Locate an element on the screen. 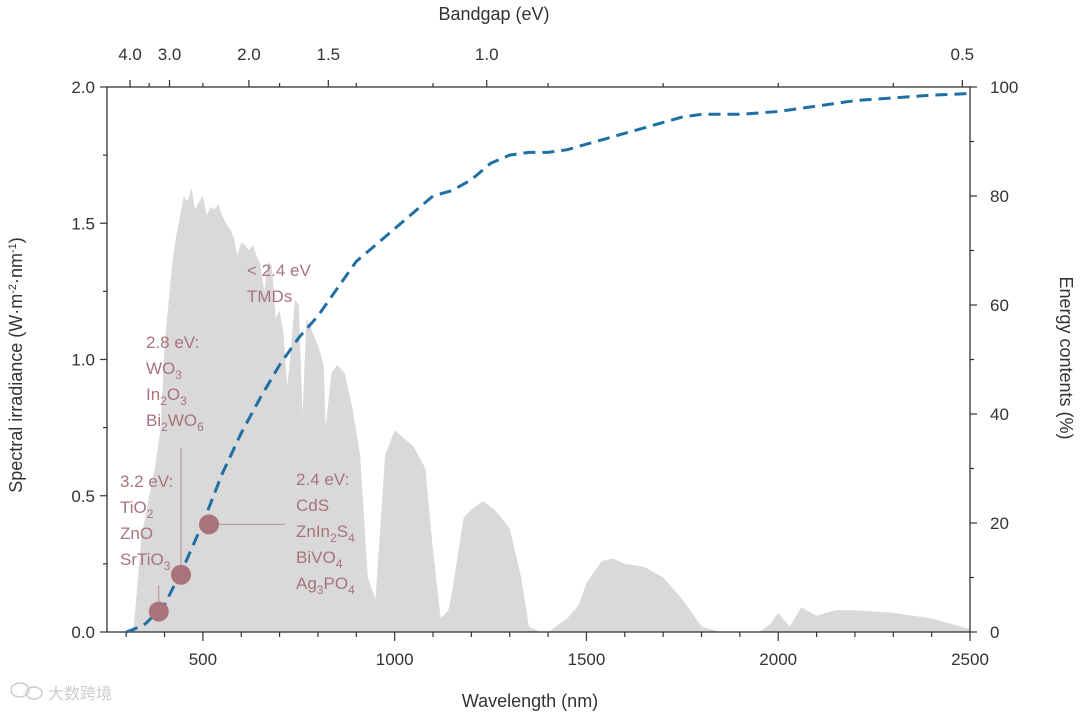 The width and height of the screenshot is (1080, 715). y2-tick-label: 20 is located at coordinates (999, 523).